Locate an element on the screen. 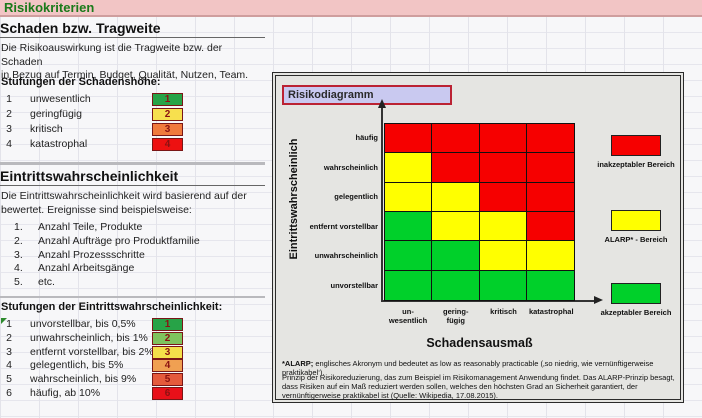  example-number: 4. is located at coordinates (18, 268).